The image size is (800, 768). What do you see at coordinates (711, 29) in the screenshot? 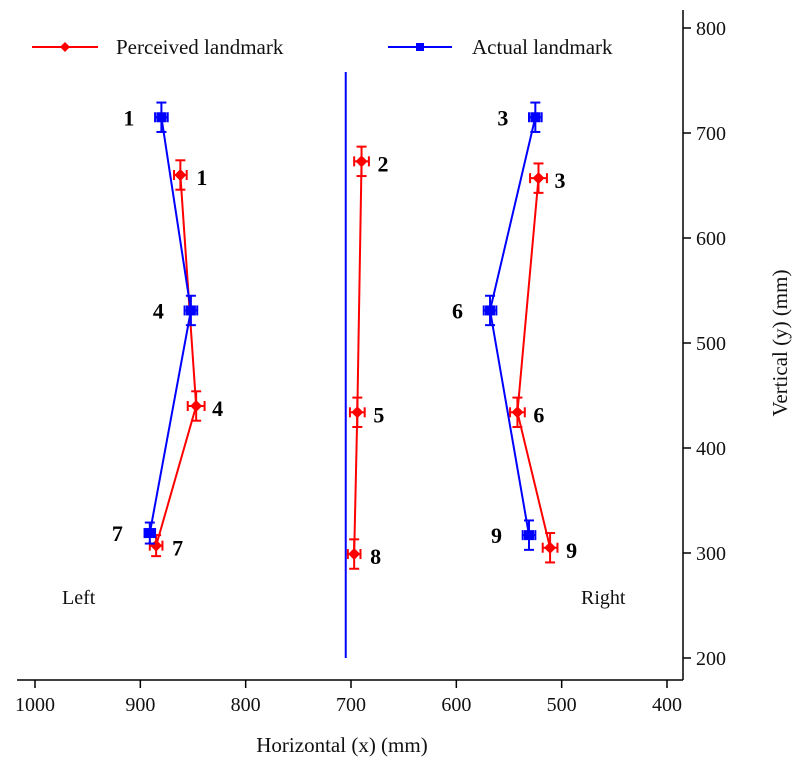
I see `y-tick-label-800: 800` at bounding box center [711, 29].